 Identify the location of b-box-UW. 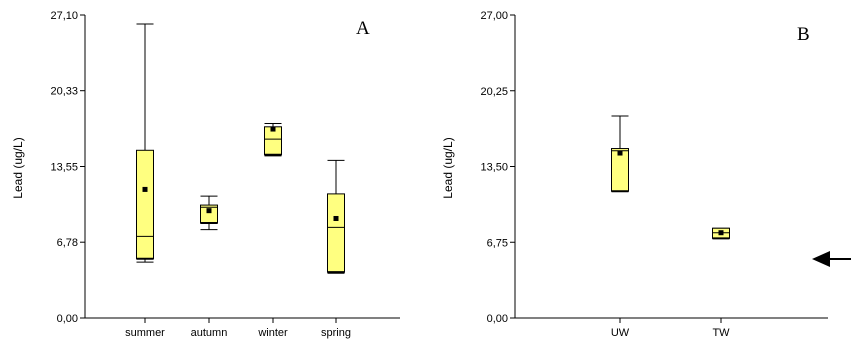
(620, 154).